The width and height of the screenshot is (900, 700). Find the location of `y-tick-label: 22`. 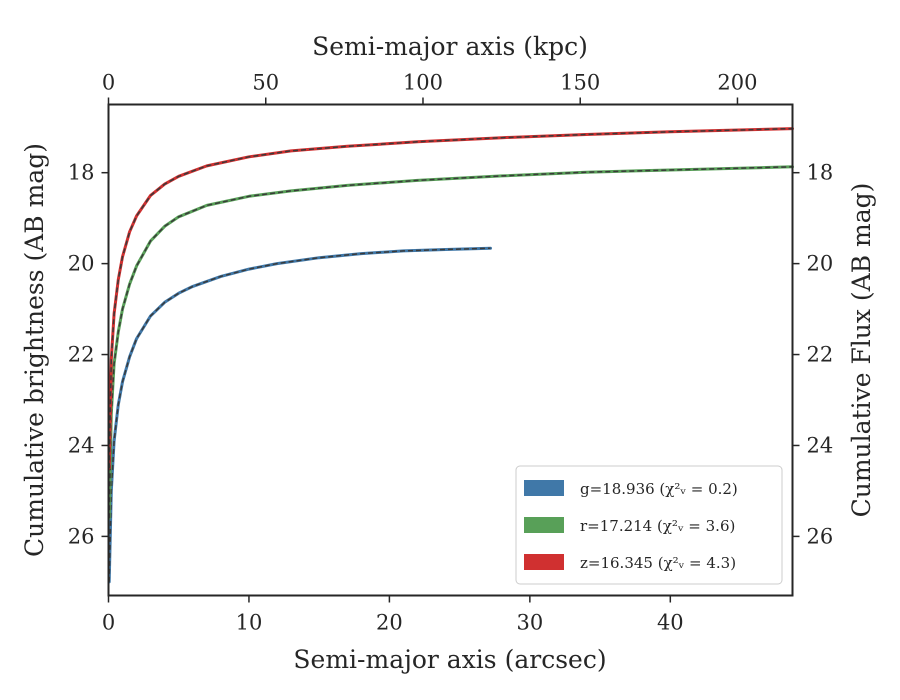

y-tick-label: 22 is located at coordinates (81, 355).